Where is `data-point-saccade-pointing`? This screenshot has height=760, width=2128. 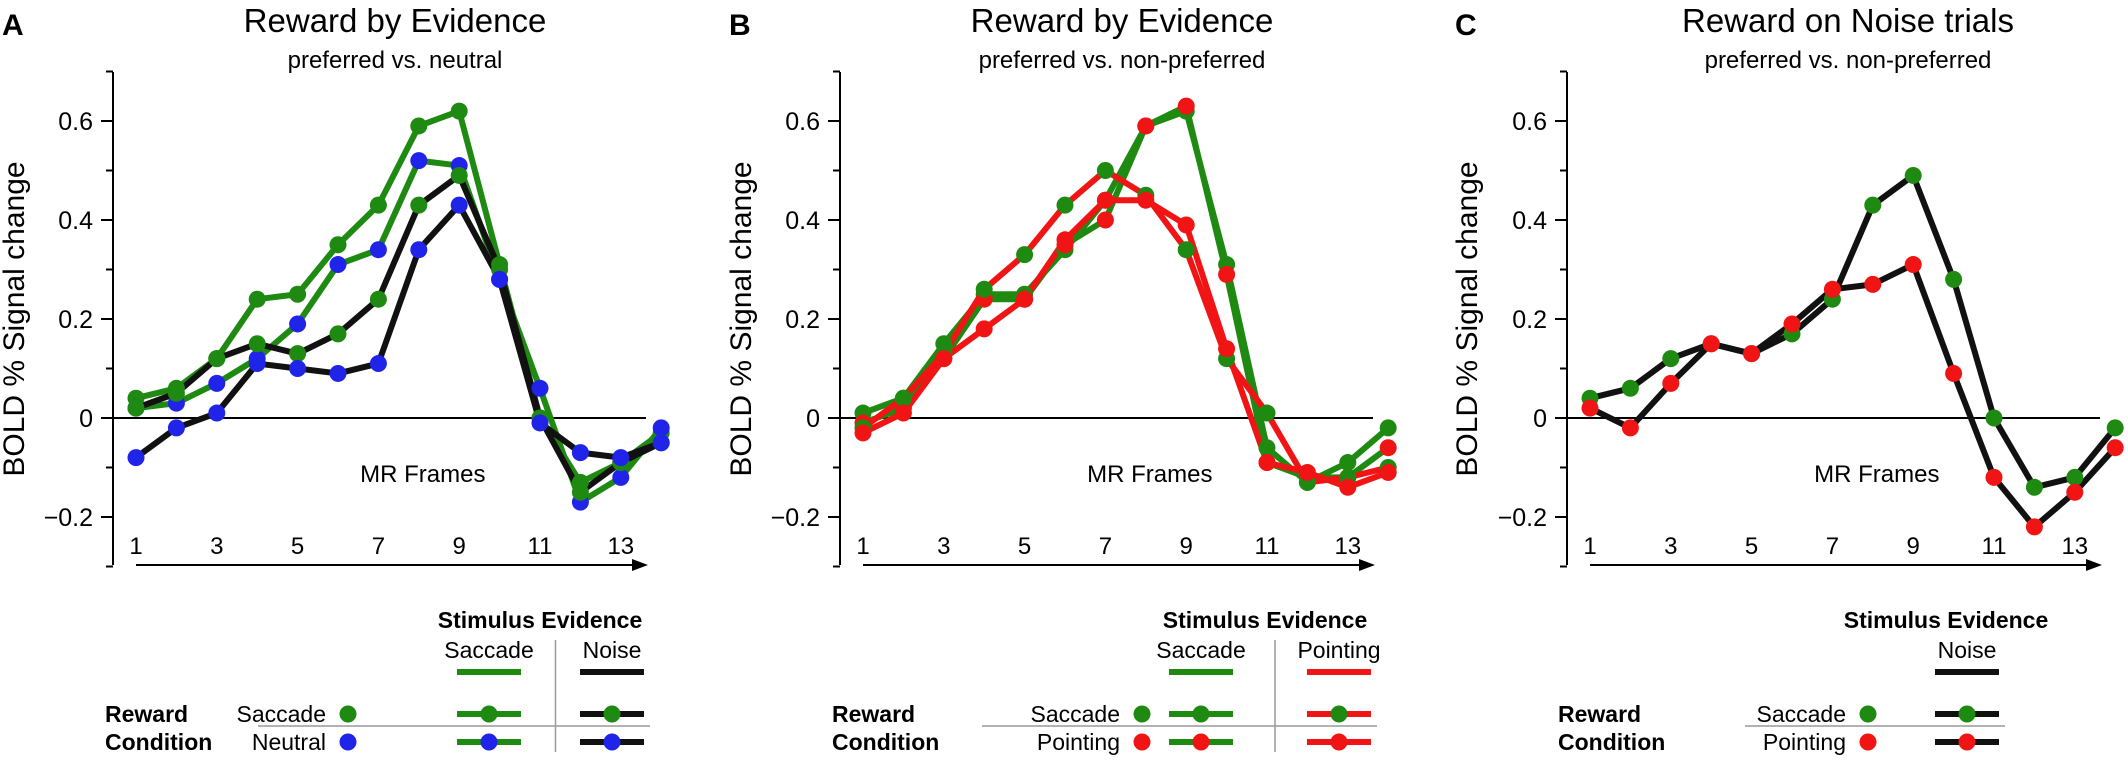
data-point-saccade-pointing is located at coordinates (1105, 220).